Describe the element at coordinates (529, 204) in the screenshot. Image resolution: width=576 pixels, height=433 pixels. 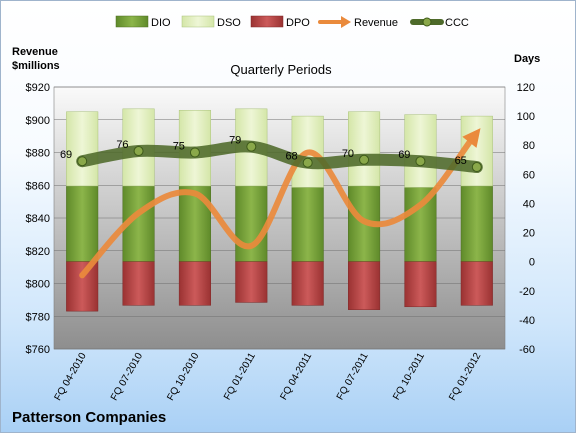
I see `right-tick-label: 40` at that location.